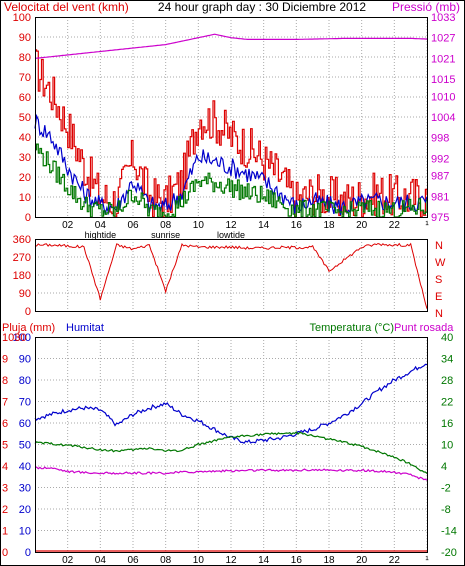  Describe the element at coordinates (165, 565) in the screenshot. I see `panel3-annotation: sunrise` at that location.